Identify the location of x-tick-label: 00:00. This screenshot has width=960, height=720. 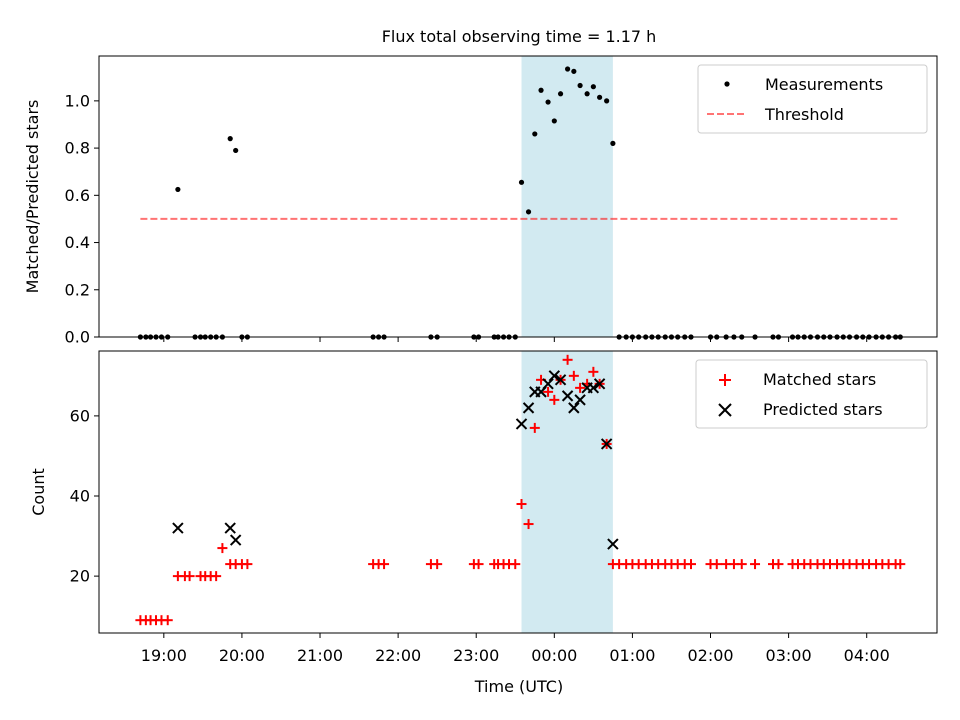
(554, 655).